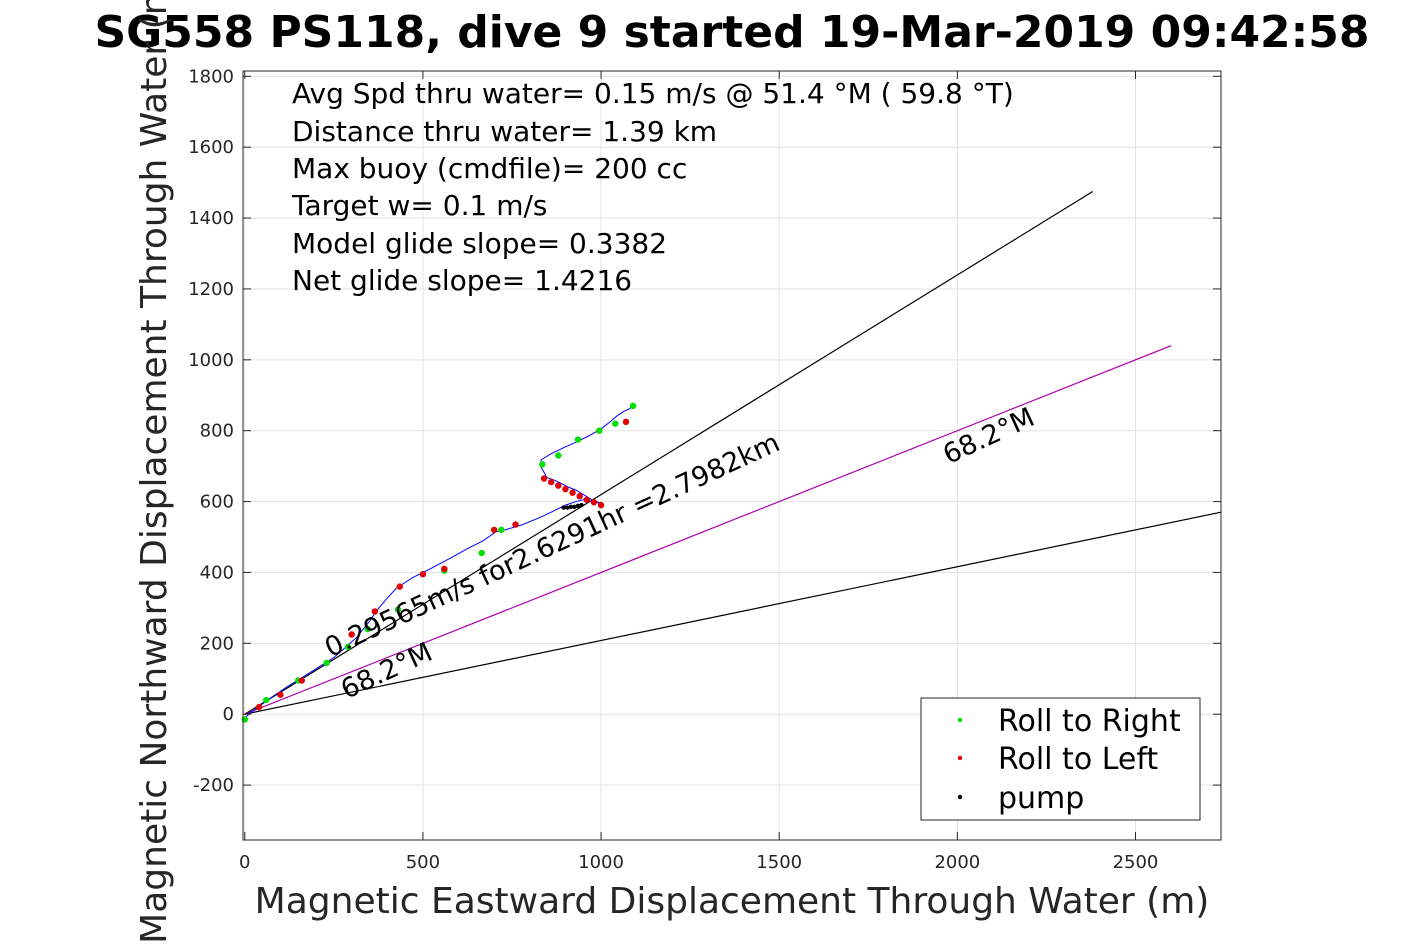  What do you see at coordinates (479, 243) in the screenshot?
I see `info-model-glide-slope: Model glide slope= 0.3382` at bounding box center [479, 243].